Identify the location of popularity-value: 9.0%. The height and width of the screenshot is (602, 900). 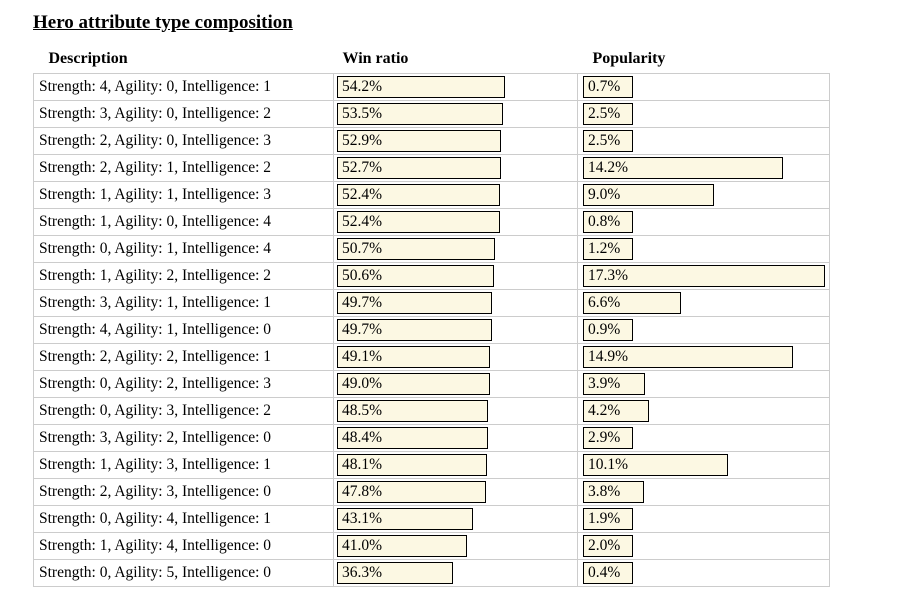
(604, 194).